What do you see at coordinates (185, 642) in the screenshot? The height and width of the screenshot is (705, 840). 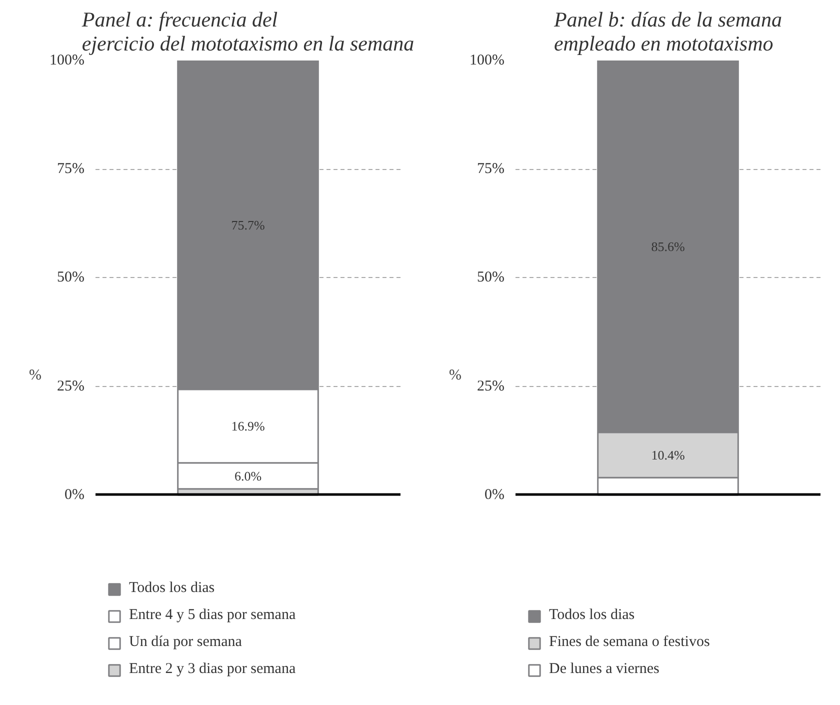 I see `legend-label: Un día por semana` at bounding box center [185, 642].